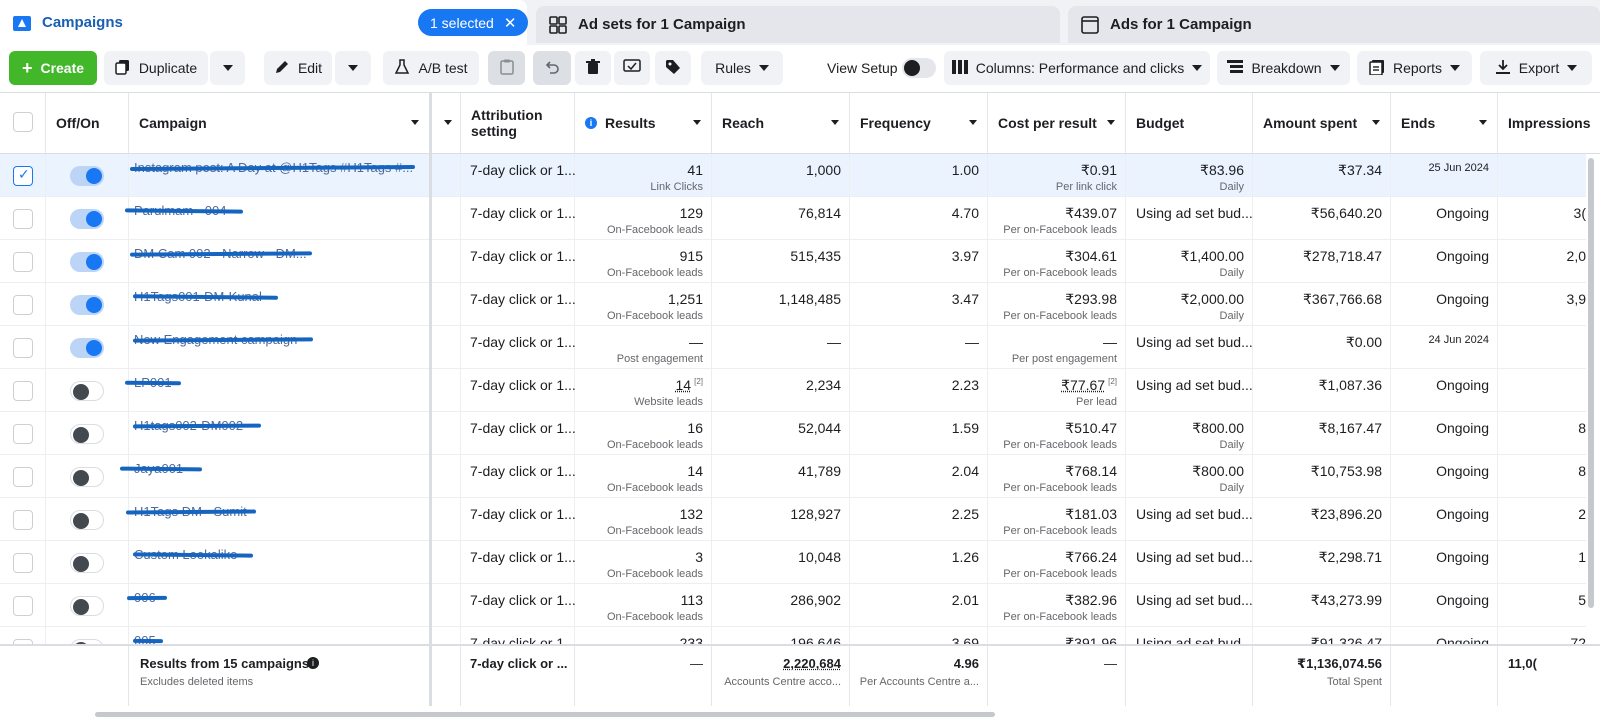 This screenshot has height=723, width=1600. I want to click on tag-icon, so click(673, 68).